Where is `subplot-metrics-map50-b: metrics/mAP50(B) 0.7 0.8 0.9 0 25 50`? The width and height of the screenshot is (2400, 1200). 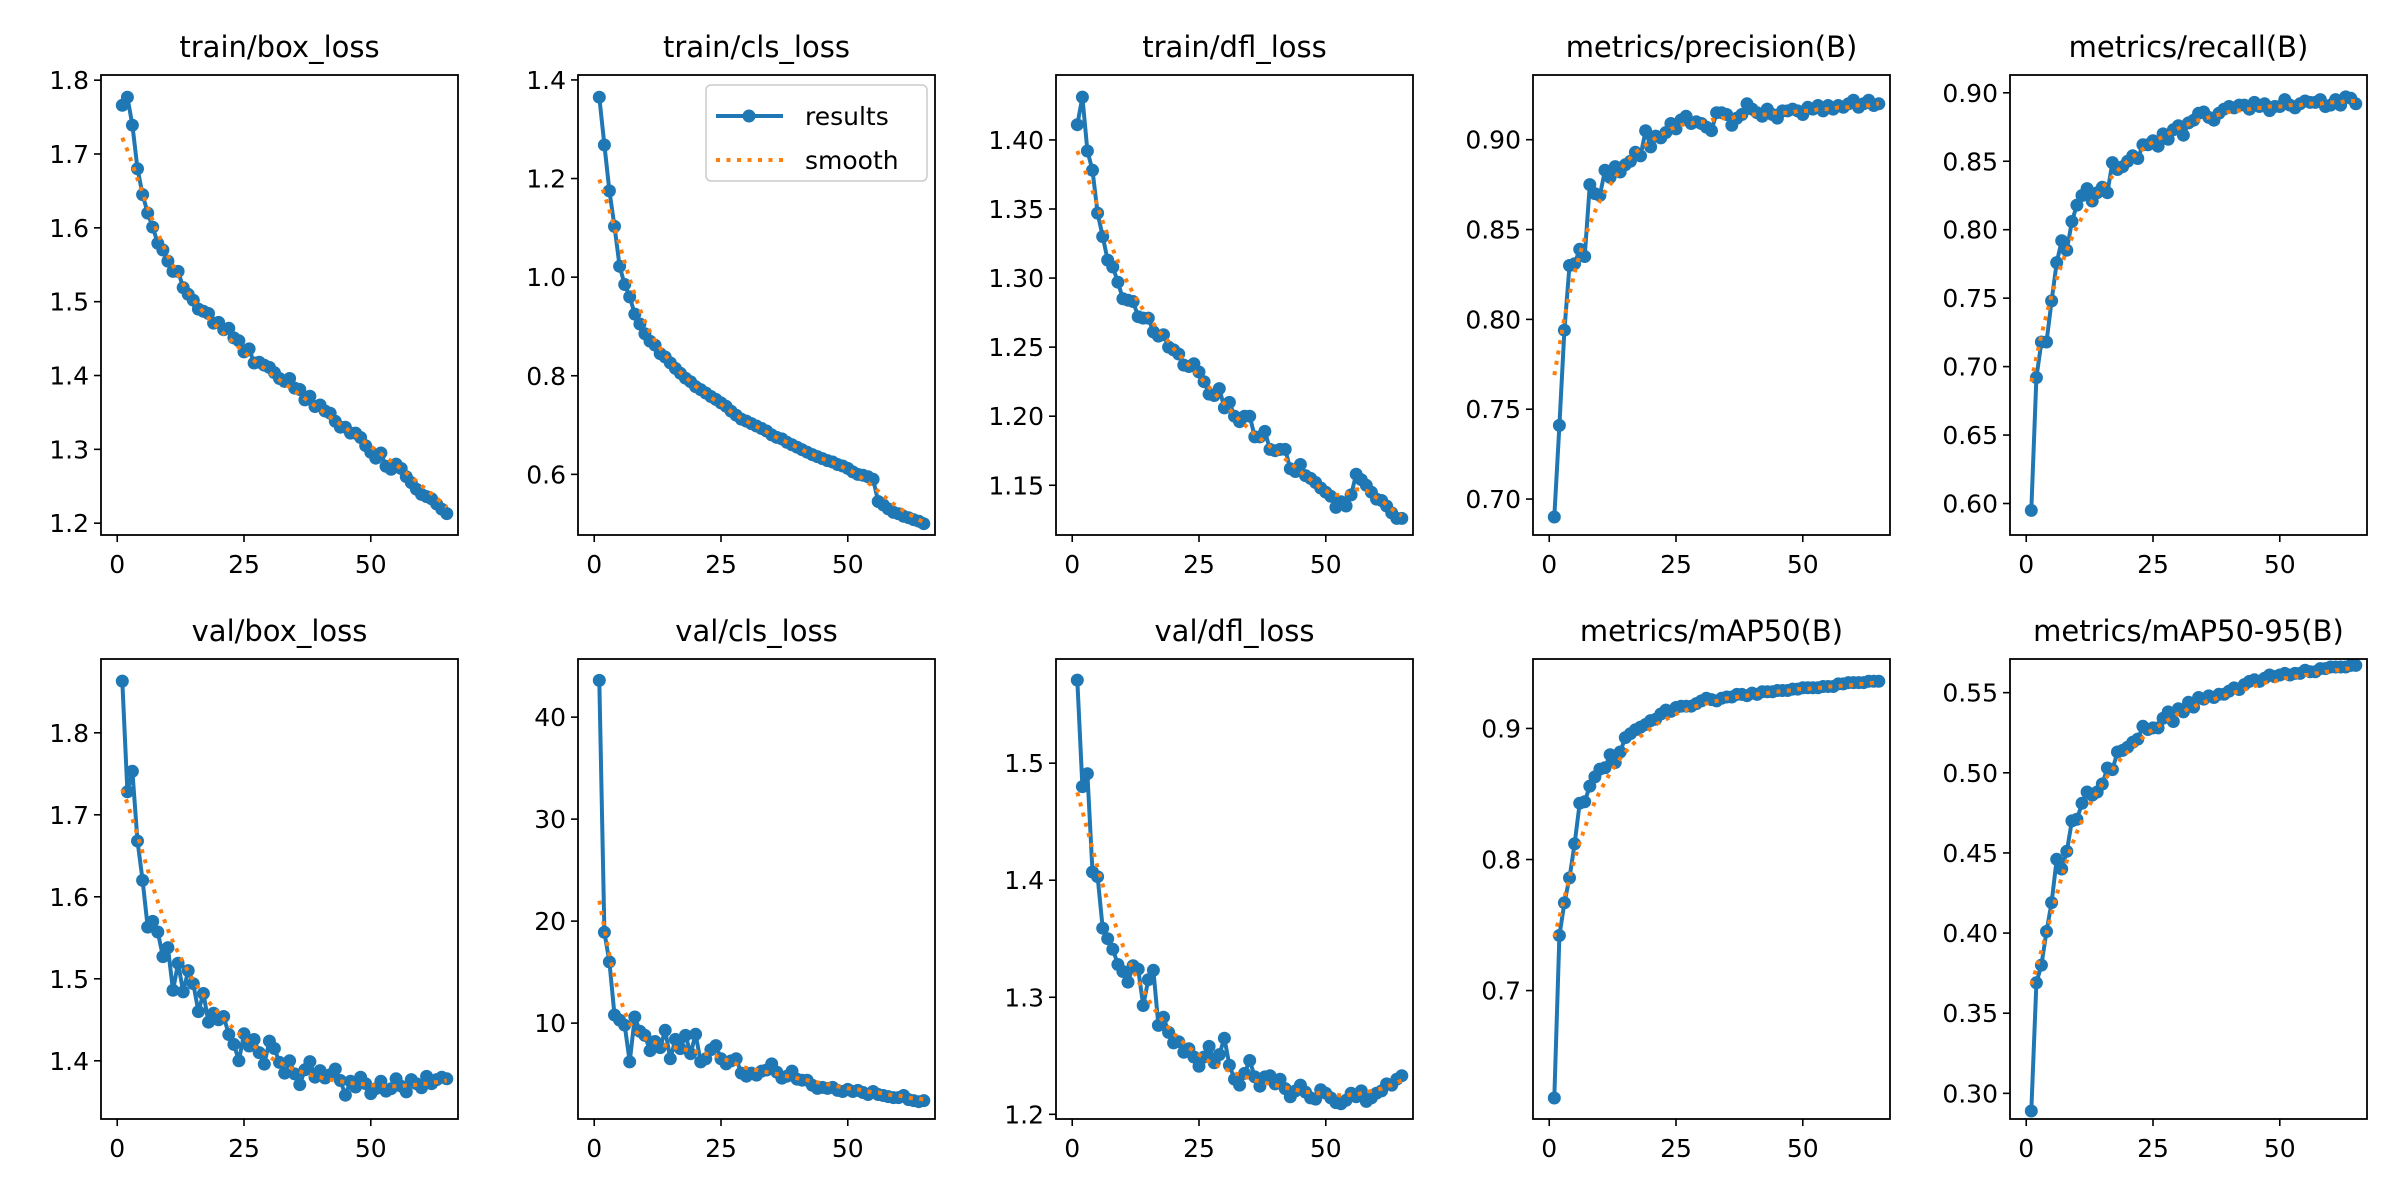
subplot-metrics-map50-b: metrics/mAP50(B) 0.7 0.8 0.9 0 25 50 is located at coordinates (1686, 888).